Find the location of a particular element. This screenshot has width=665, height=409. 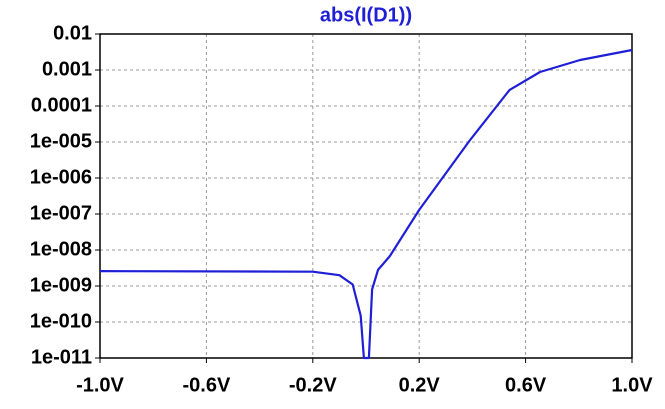

x-tick-label: 0.6V is located at coordinates (526, 385).